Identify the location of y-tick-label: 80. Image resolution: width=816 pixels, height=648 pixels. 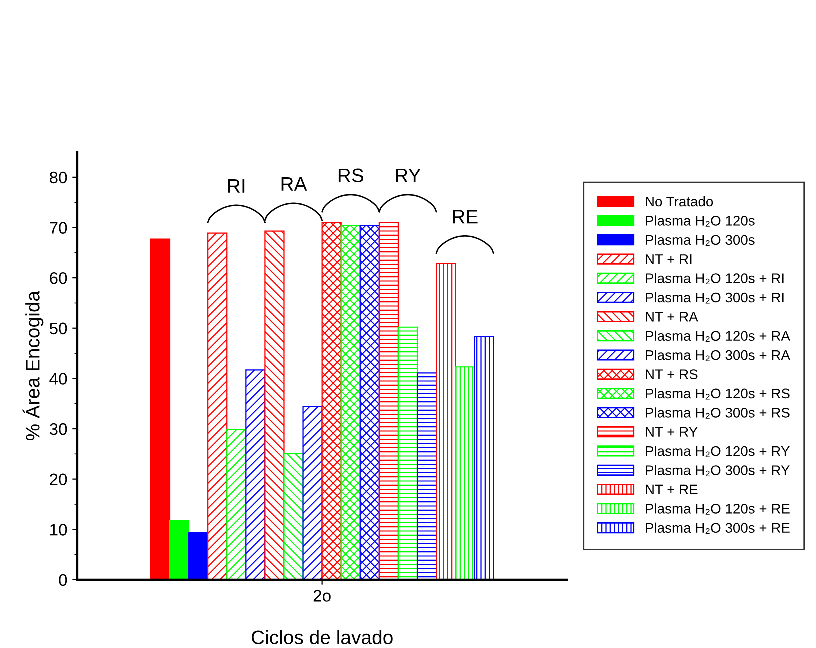
(59, 178).